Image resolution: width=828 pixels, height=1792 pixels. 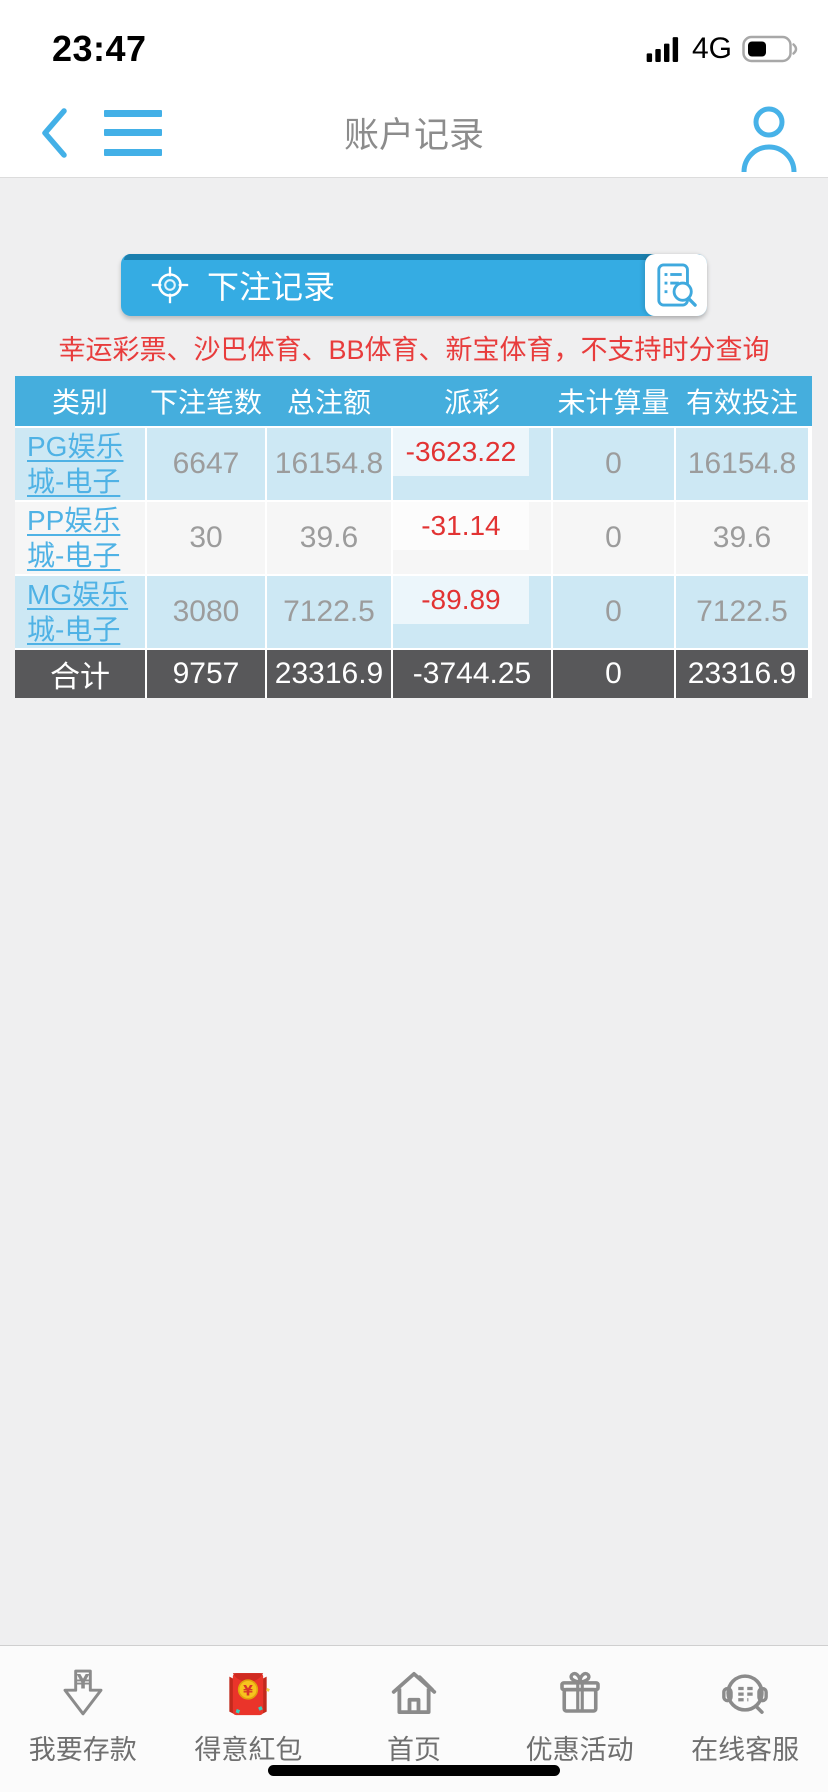 What do you see at coordinates (742, 464) in the screenshot?
I see `valid-bets-value: 16154.8` at bounding box center [742, 464].